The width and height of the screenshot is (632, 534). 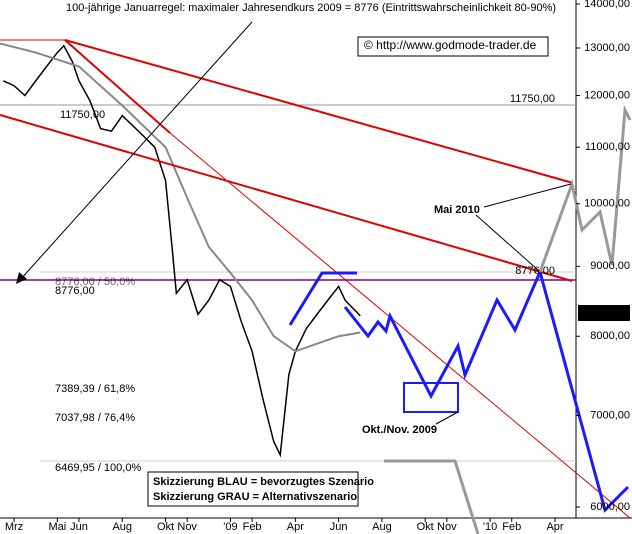 What do you see at coordinates (607, 5) in the screenshot?
I see `y-tick-label: 14000,00` at bounding box center [607, 5].